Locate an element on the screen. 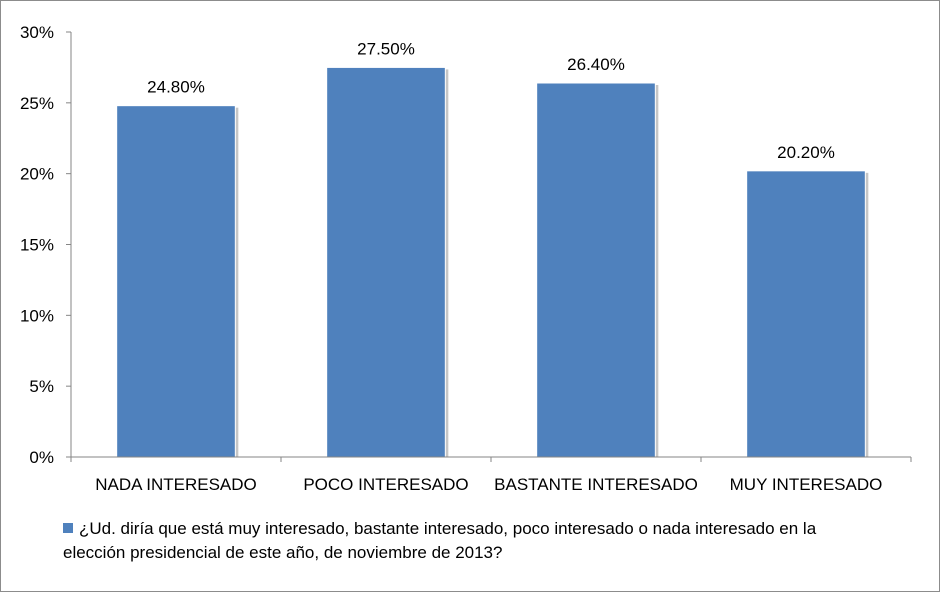  x-tick-label: POCO INTERESADO is located at coordinates (385, 484).